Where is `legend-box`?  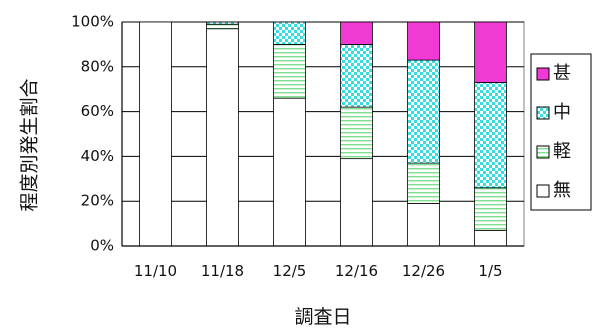
legend-box is located at coordinates (561, 132).